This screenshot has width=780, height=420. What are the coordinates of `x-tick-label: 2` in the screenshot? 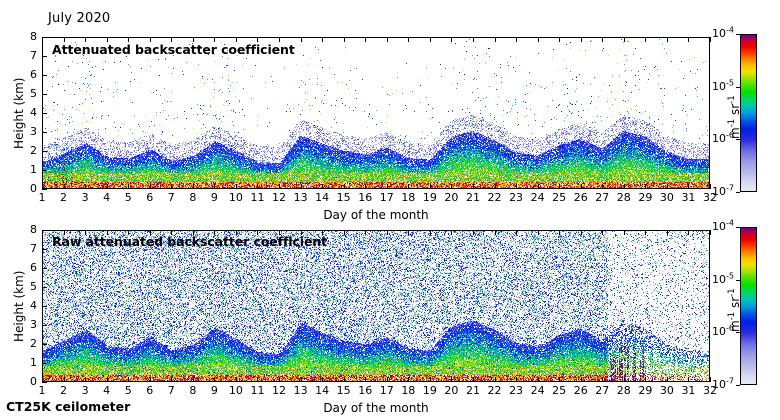 It's located at (64, 197).